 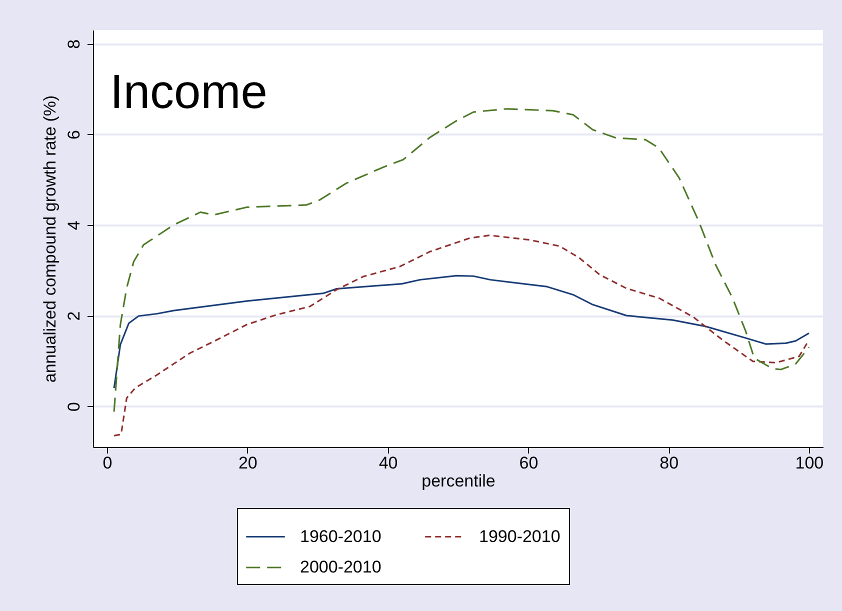 What do you see at coordinates (74, 316) in the screenshot?
I see `y-tick-label: 2` at bounding box center [74, 316].